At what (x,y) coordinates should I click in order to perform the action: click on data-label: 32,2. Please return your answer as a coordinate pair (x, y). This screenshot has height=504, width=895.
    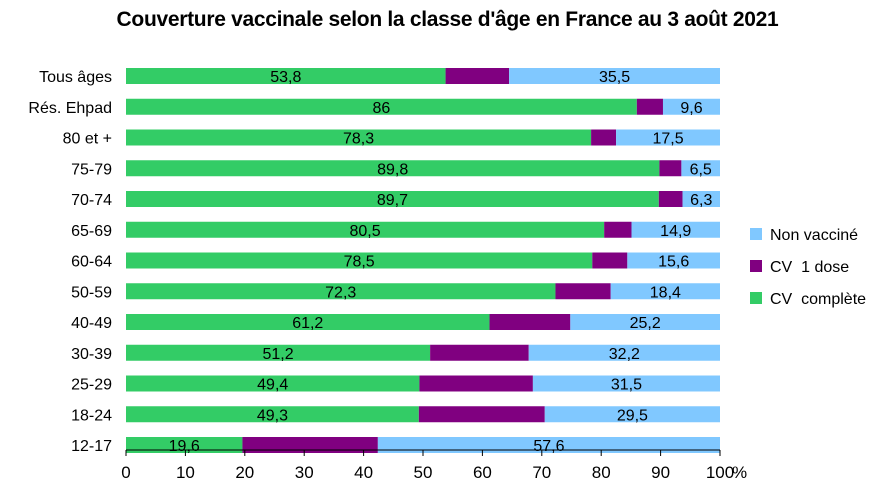
    Looking at the image, I should click on (624, 354).